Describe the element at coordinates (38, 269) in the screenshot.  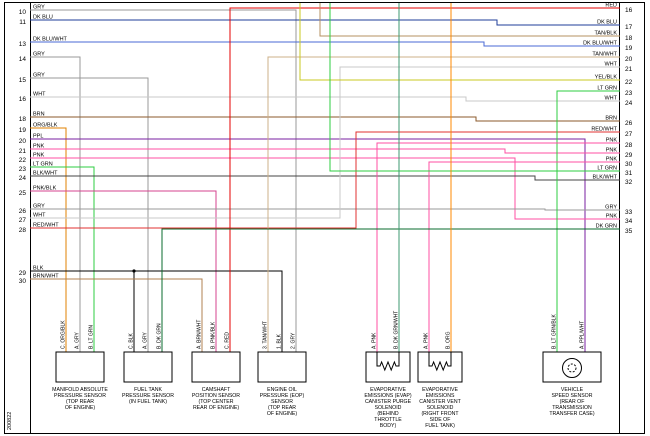
I see `left-pin-label: BLK` at that location.